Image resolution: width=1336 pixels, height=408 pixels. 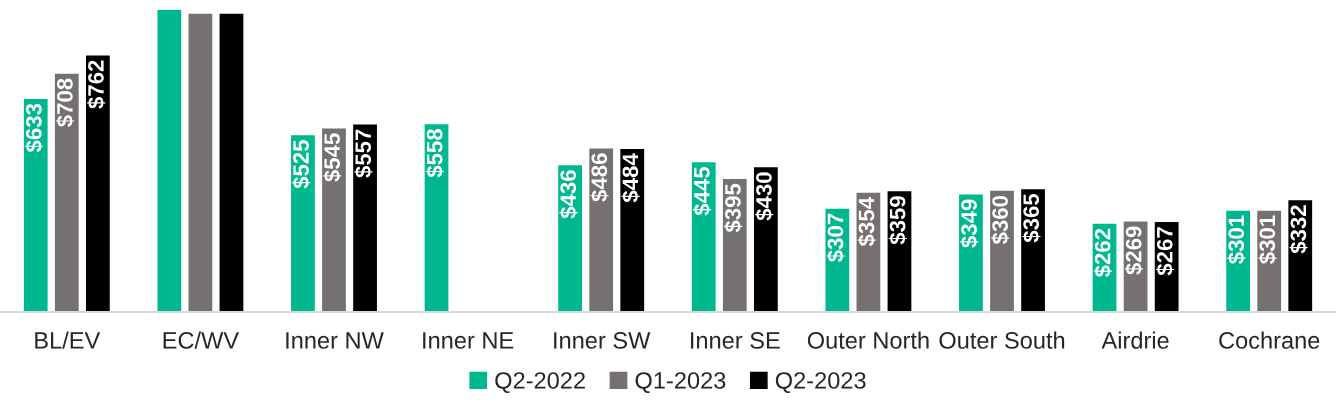 I want to click on data-label: $360, so click(x=1000, y=220).